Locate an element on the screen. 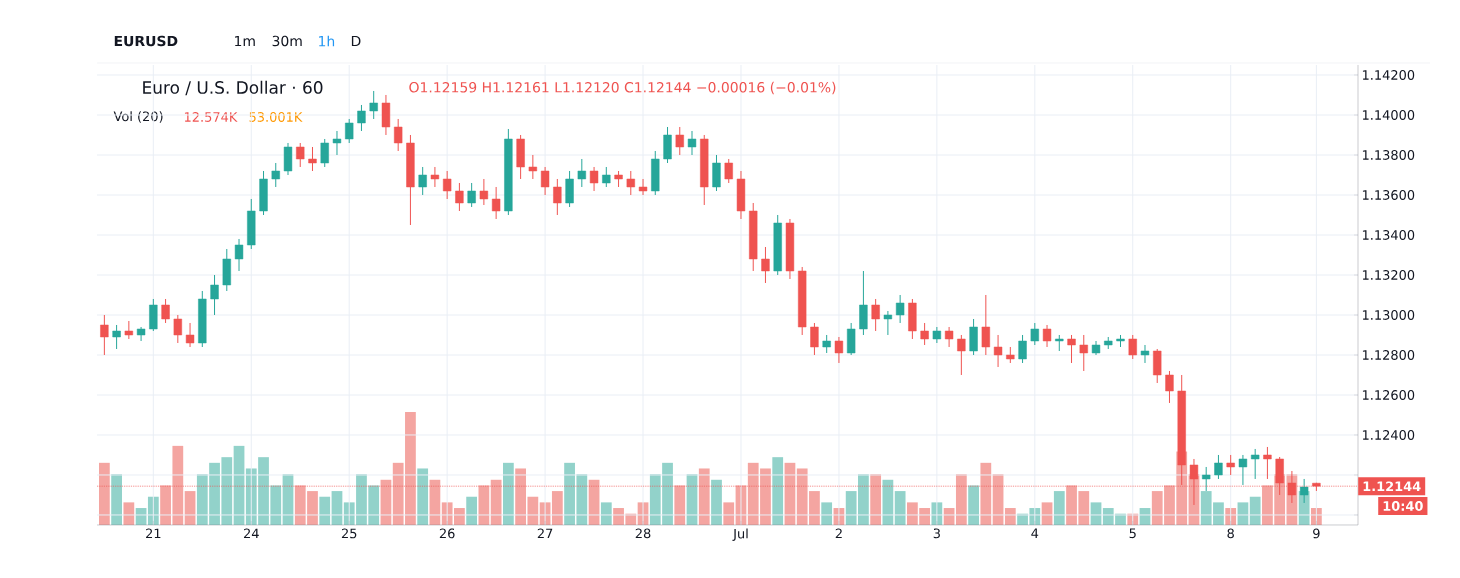 The width and height of the screenshot is (1460, 578). annotation: Vol (20) is located at coordinates (138, 117).